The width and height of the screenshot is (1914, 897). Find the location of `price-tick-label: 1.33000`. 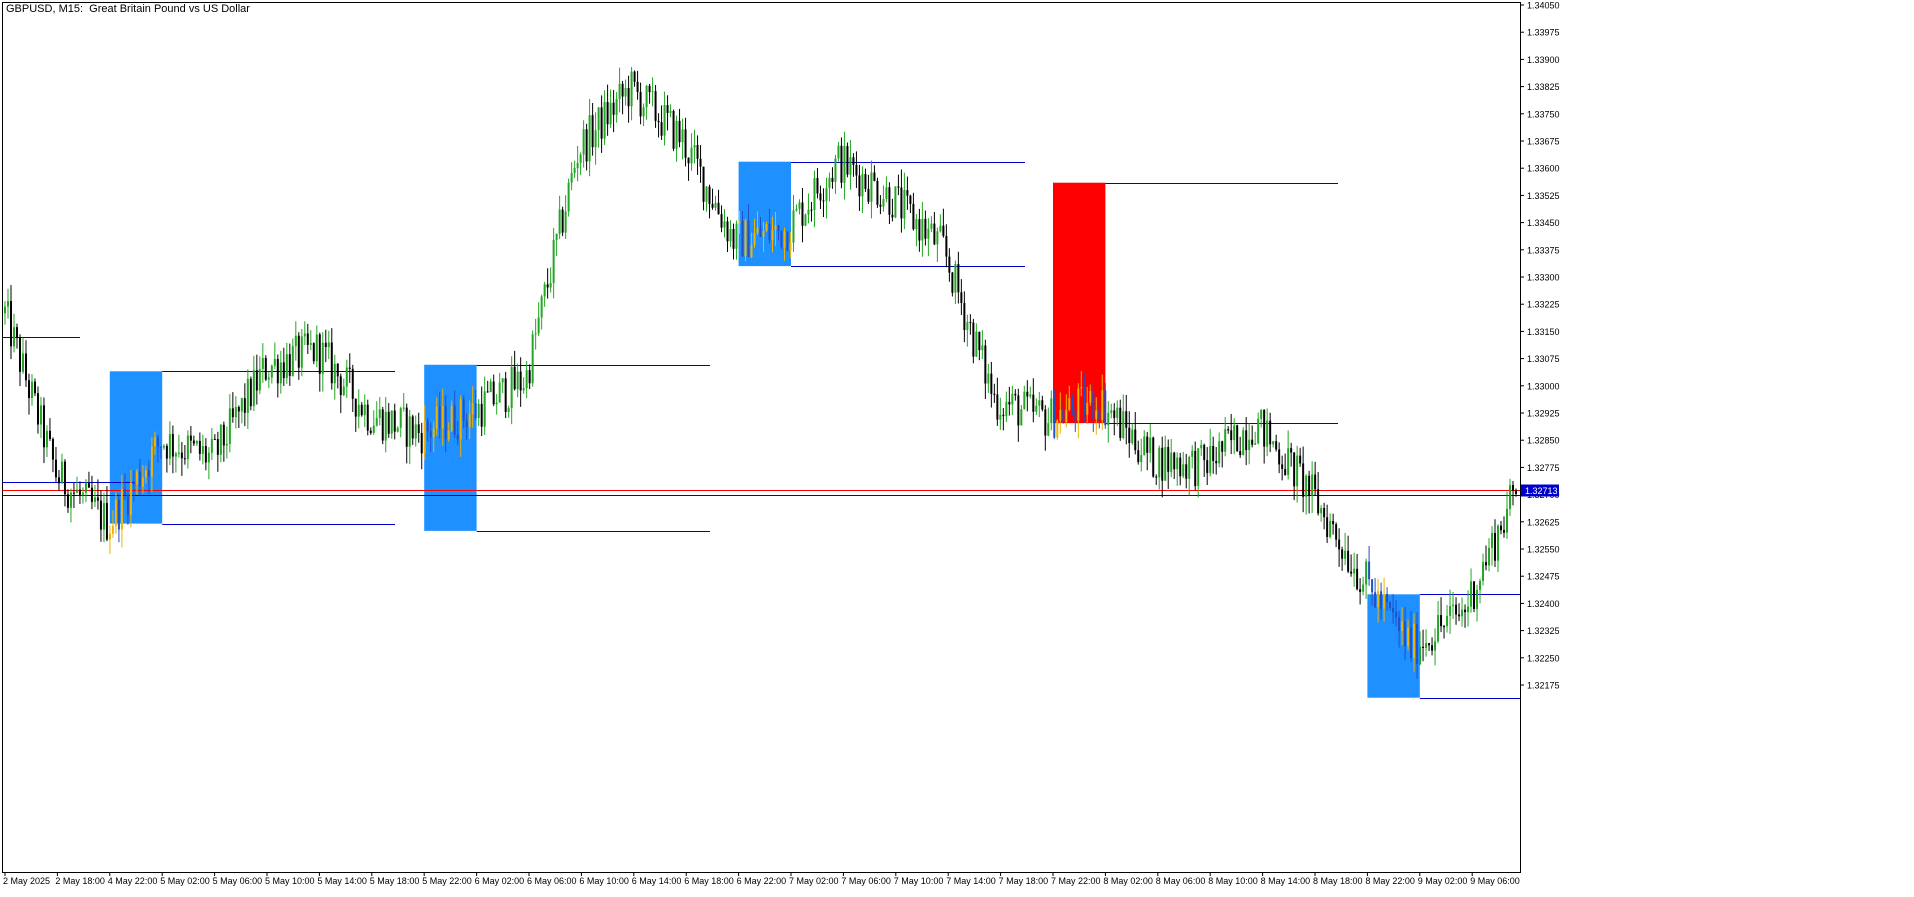

price-tick-label: 1.33000 is located at coordinates (1543, 386).